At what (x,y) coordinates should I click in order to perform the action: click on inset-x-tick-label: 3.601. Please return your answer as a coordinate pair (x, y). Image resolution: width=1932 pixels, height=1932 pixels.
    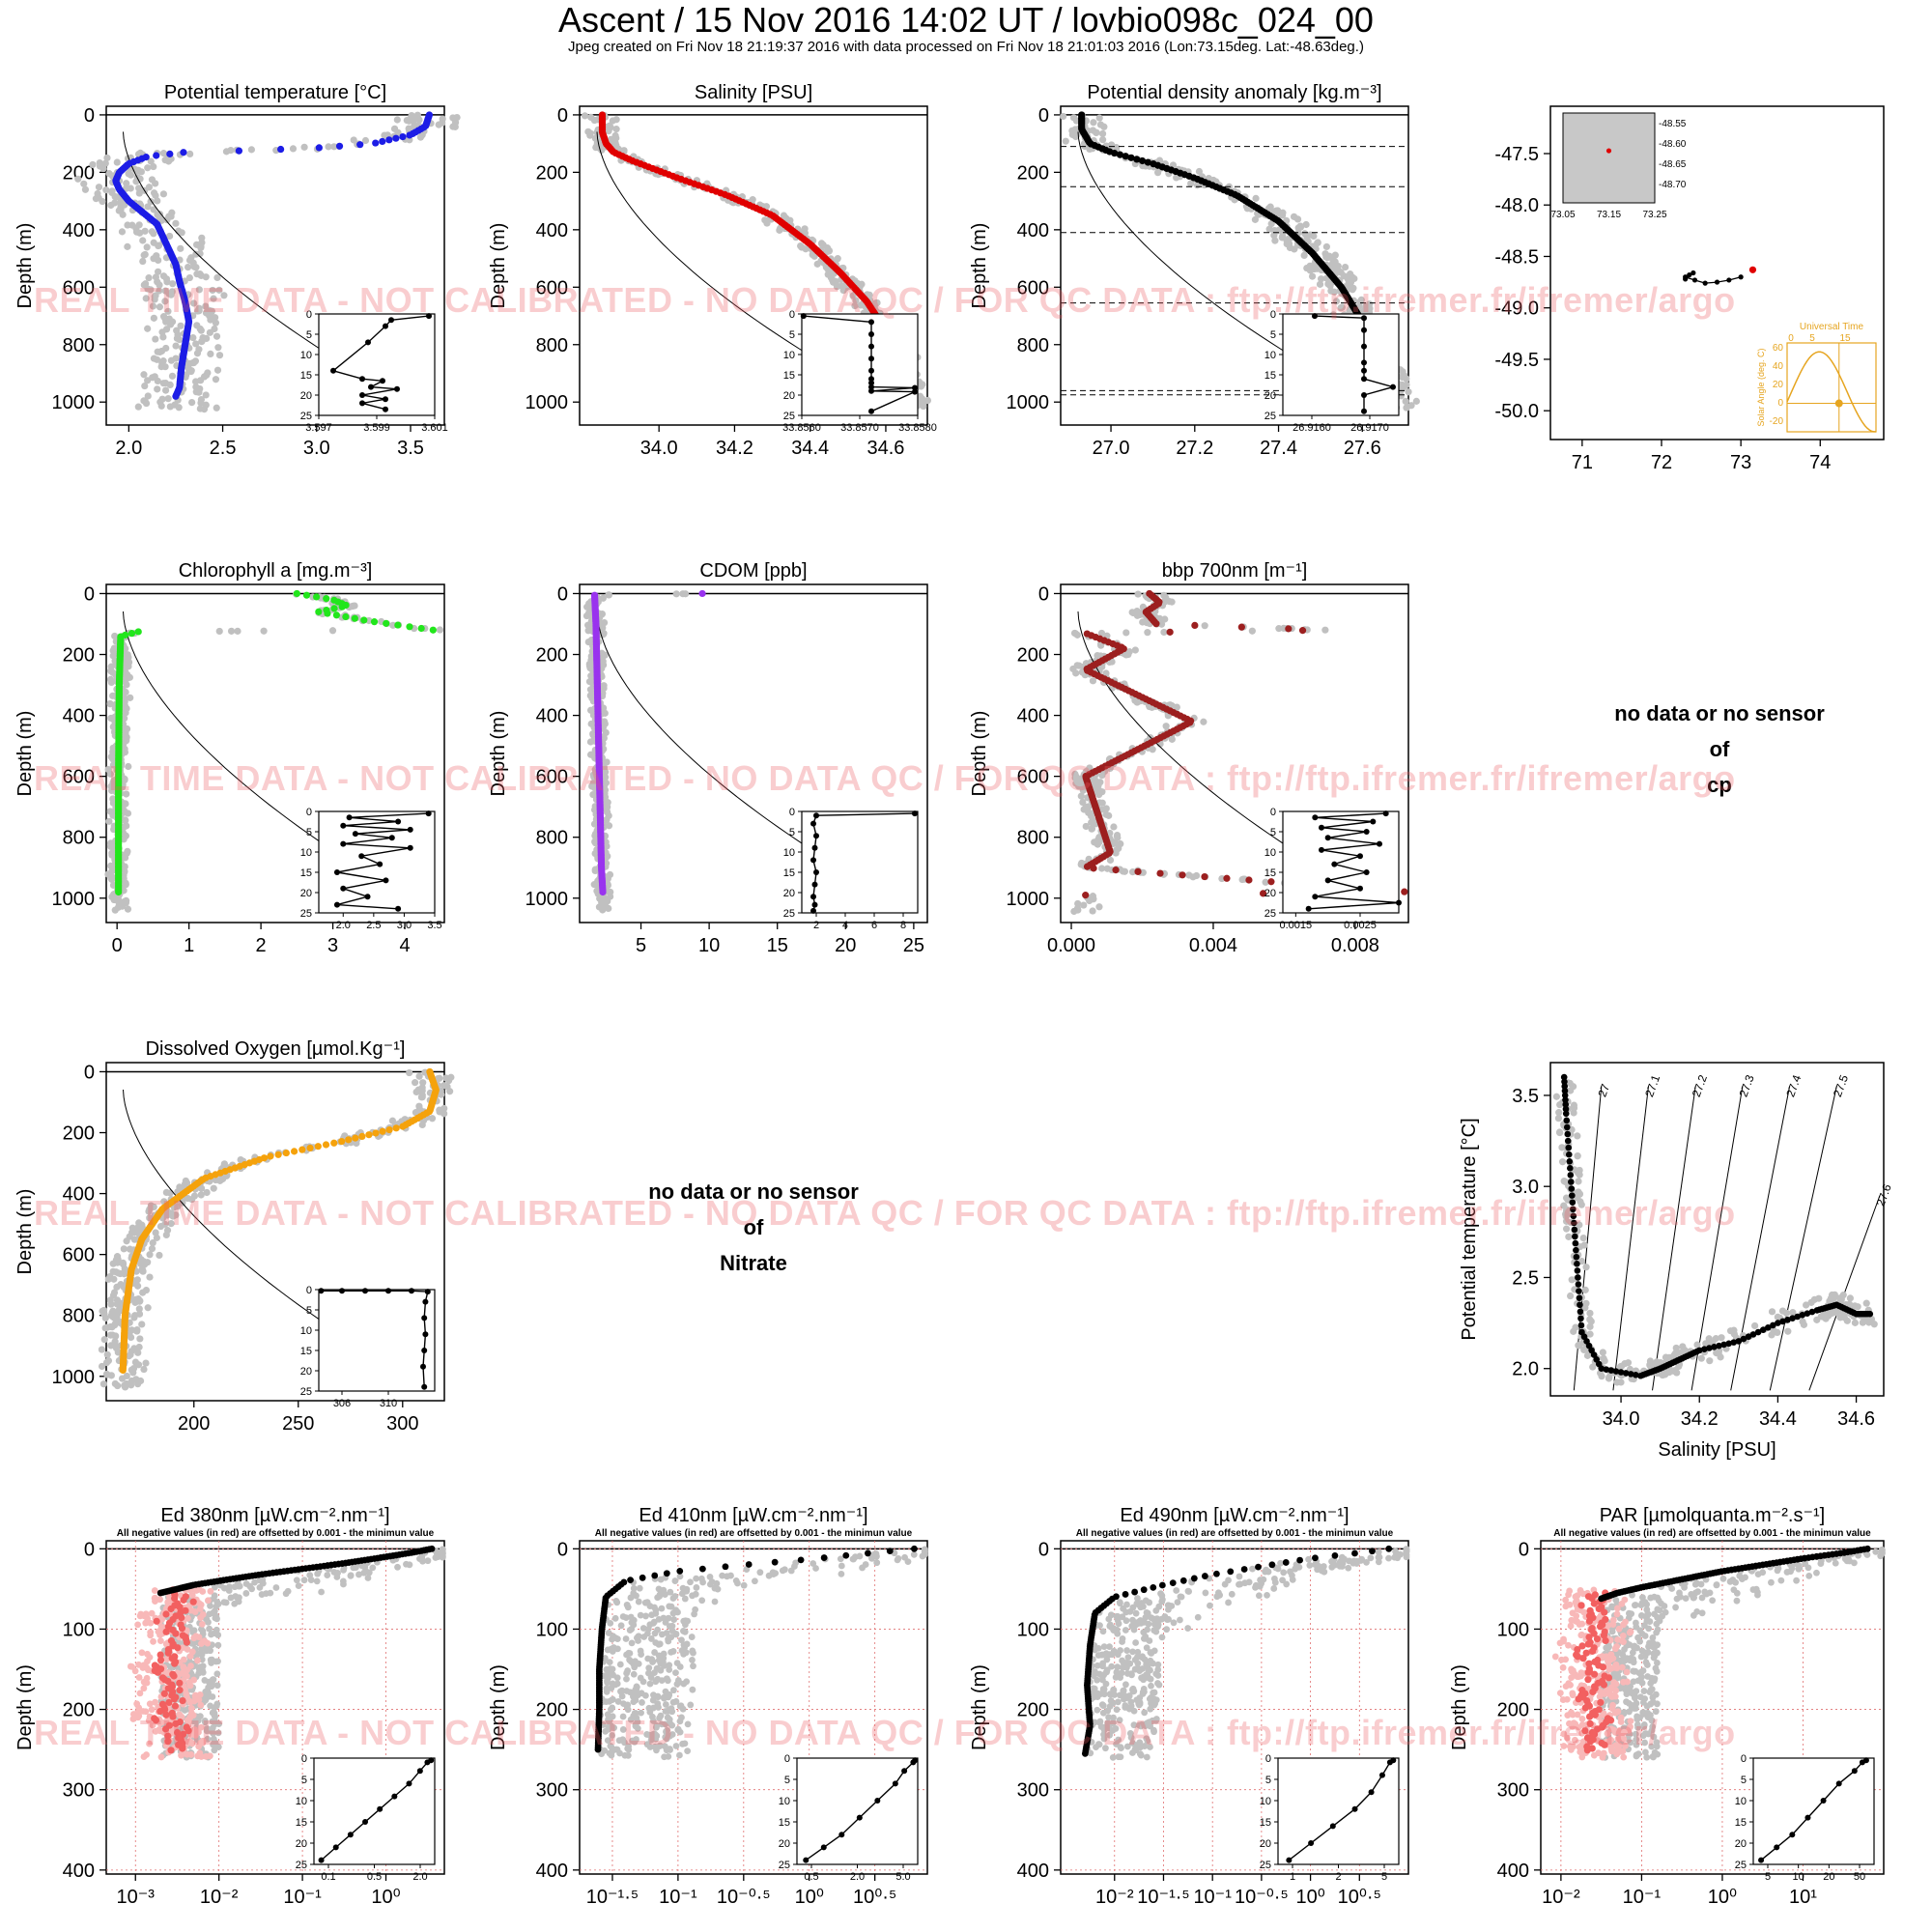
    Looking at the image, I should click on (434, 428).